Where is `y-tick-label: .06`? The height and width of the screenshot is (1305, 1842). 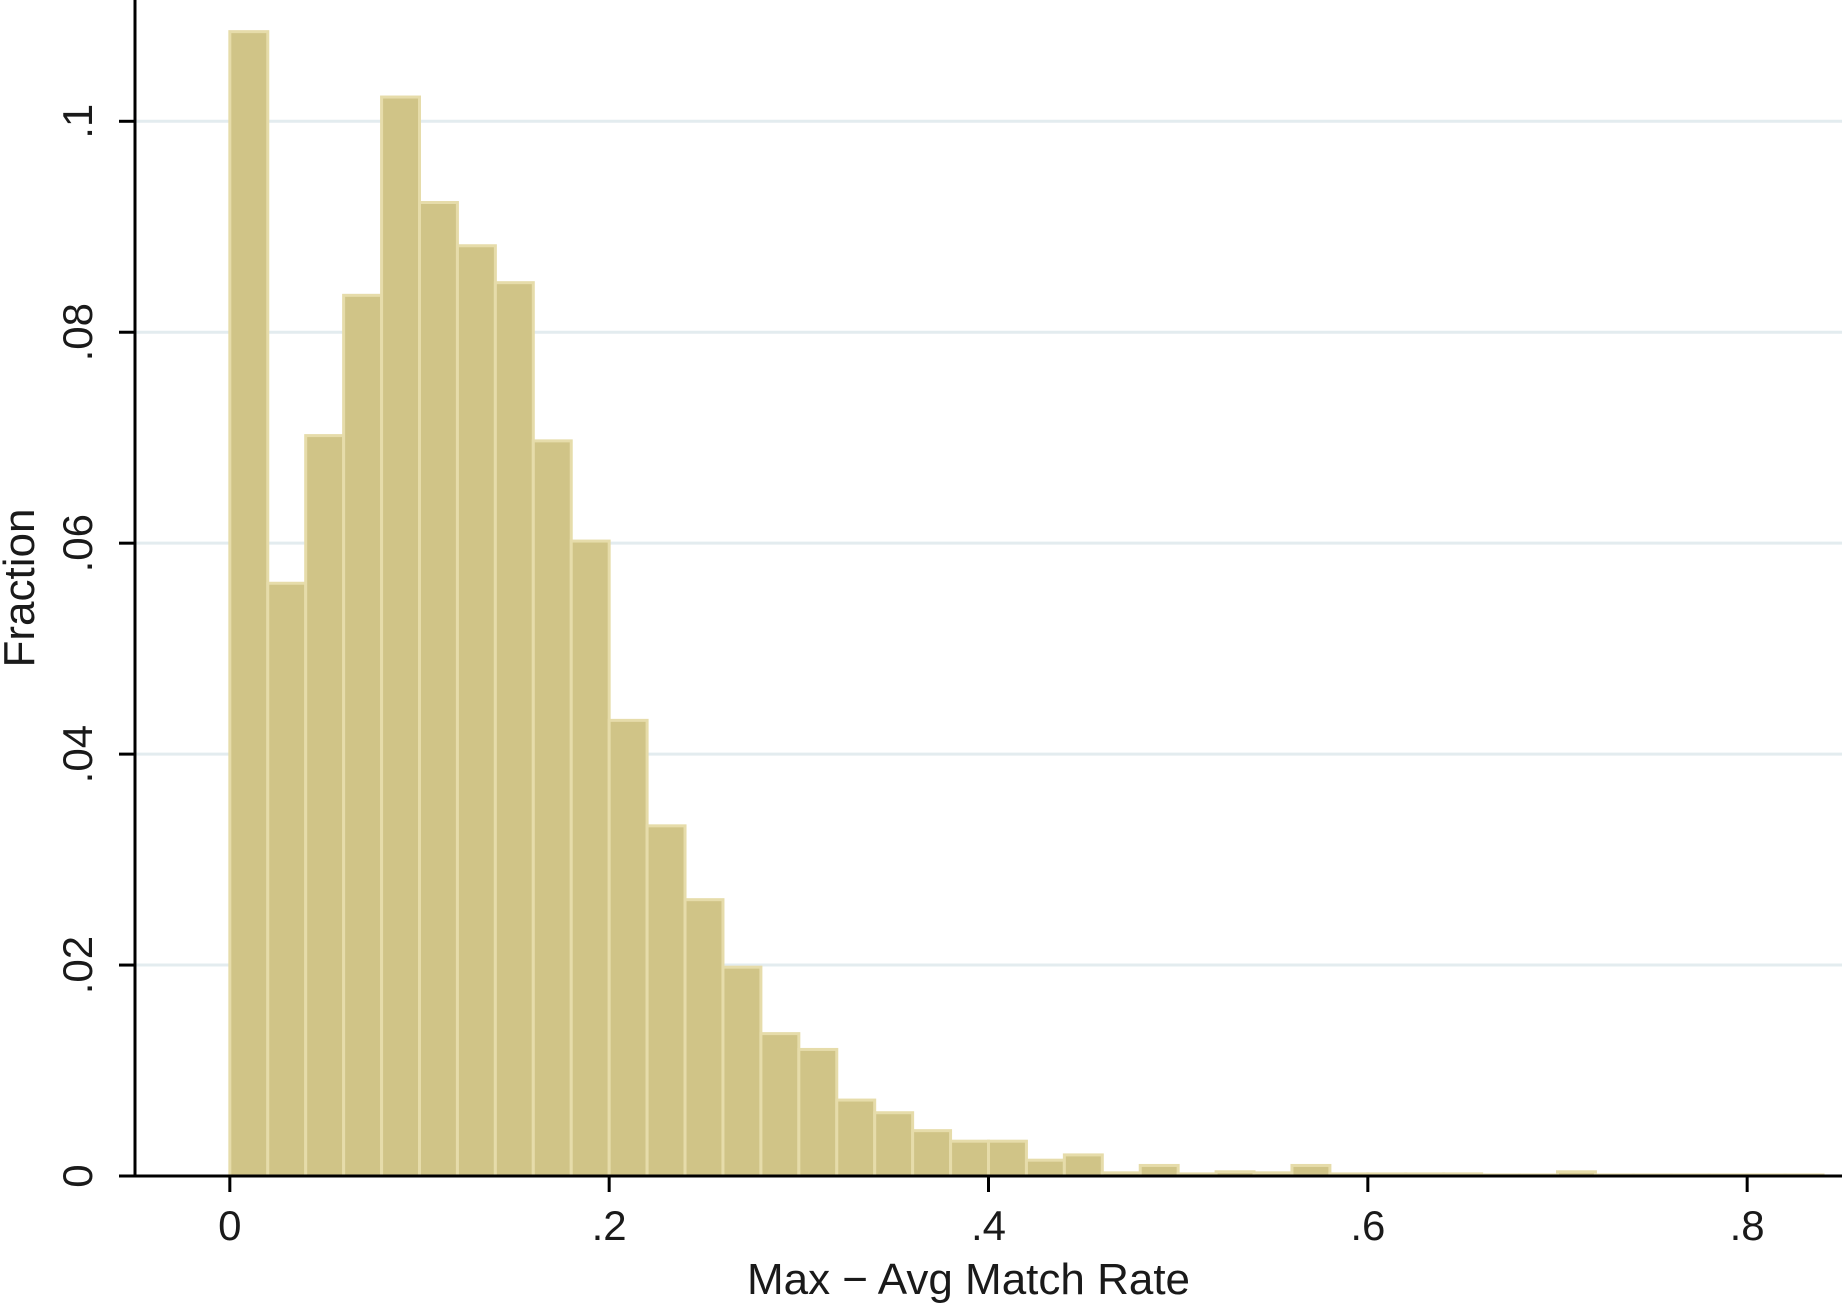 y-tick-label: .06 is located at coordinates (77, 543).